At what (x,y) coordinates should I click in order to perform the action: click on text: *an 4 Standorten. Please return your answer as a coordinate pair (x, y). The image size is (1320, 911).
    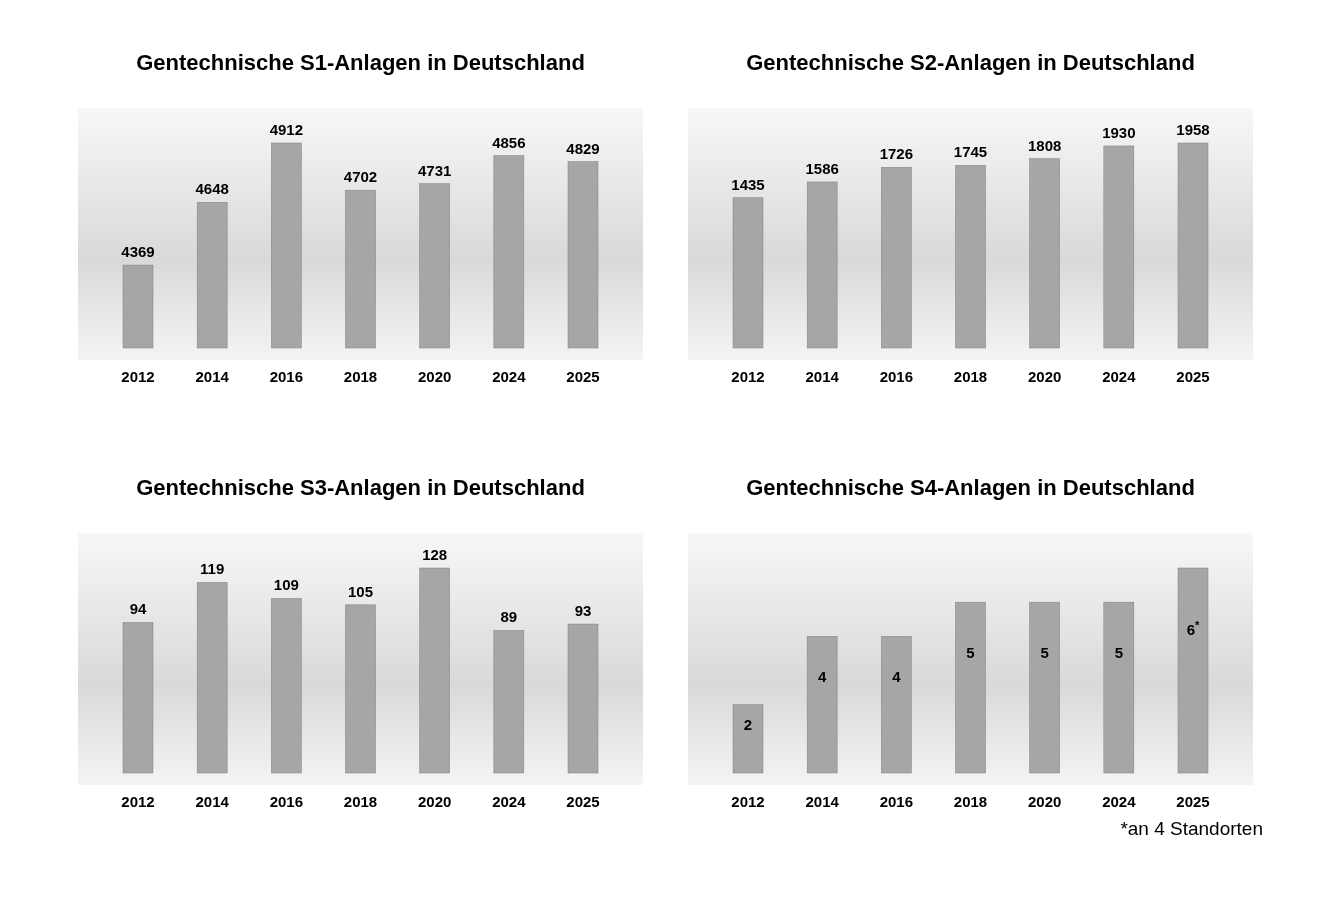
    Looking at the image, I should click on (1191, 828).